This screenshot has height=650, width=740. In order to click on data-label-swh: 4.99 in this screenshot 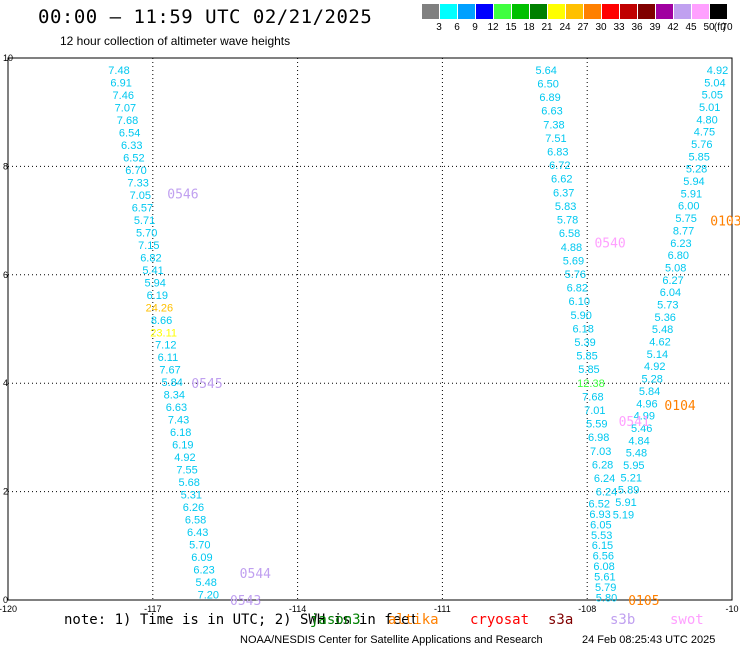, I will do `click(644, 417)`.